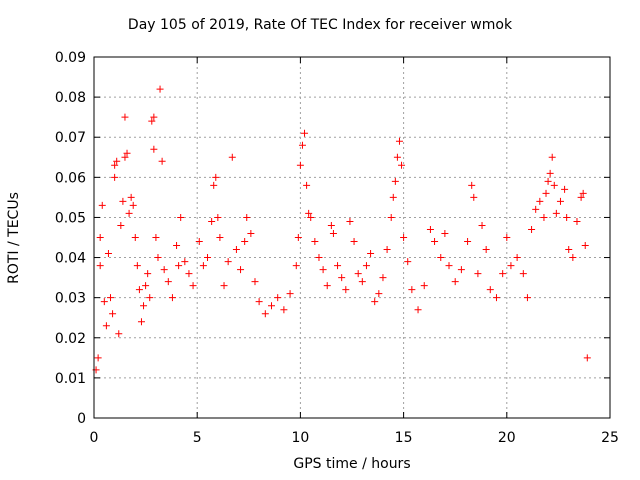 The width and height of the screenshot is (640, 480). What do you see at coordinates (94, 438) in the screenshot?
I see `x-tick-label: 0` at bounding box center [94, 438].